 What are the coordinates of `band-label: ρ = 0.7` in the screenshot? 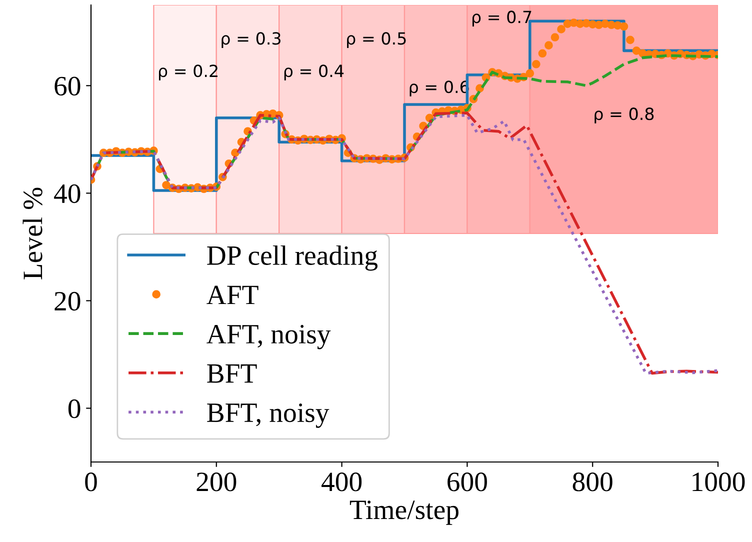 It's located at (502, 18).